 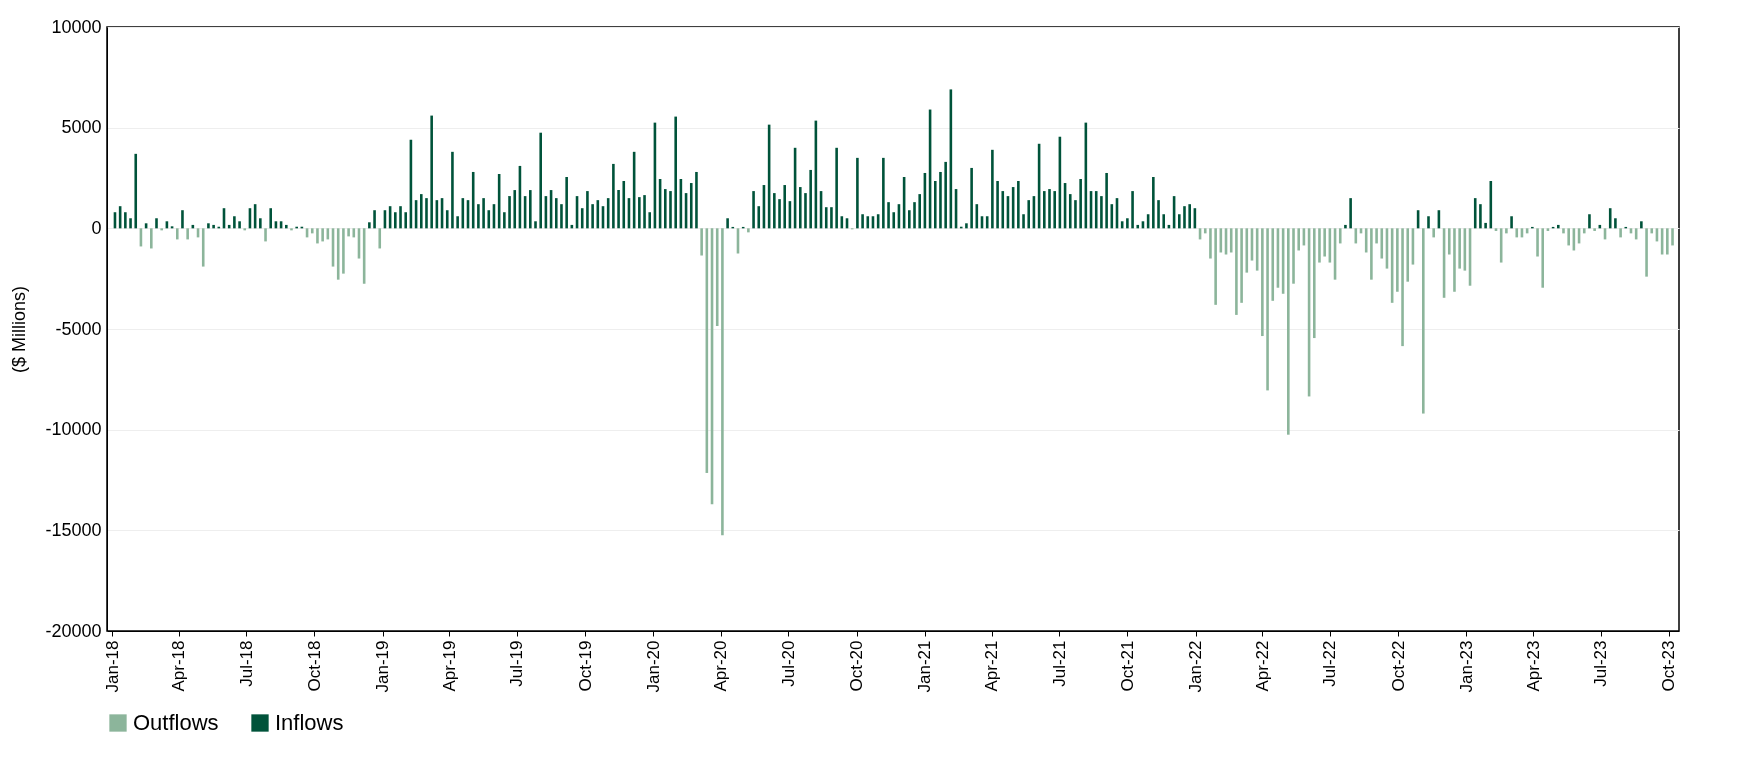 What do you see at coordinates (73, 529) in the screenshot?
I see `y-tick-label: -15000` at bounding box center [73, 529].